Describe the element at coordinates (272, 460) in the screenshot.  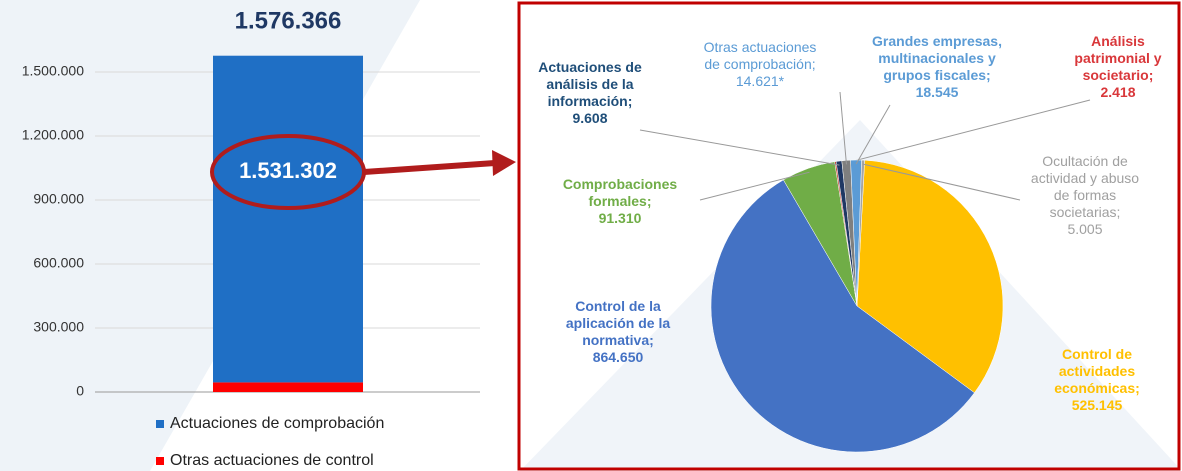
I see `legend-label: Otras actuaciones de control` at that location.